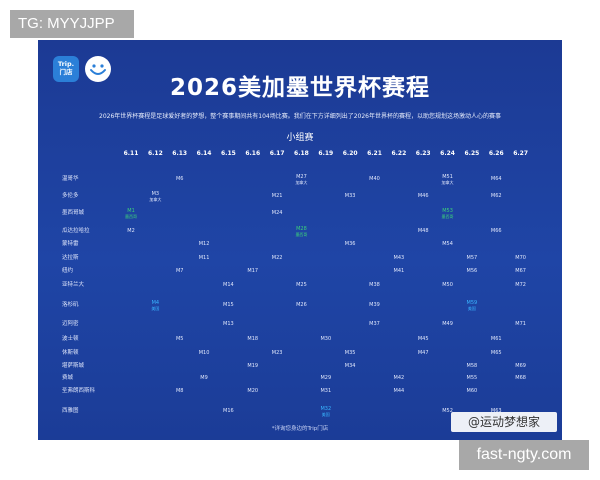 The image size is (600, 480). What do you see at coordinates (301, 153) in the screenshot?
I see `date-header: 6.18` at bounding box center [301, 153].